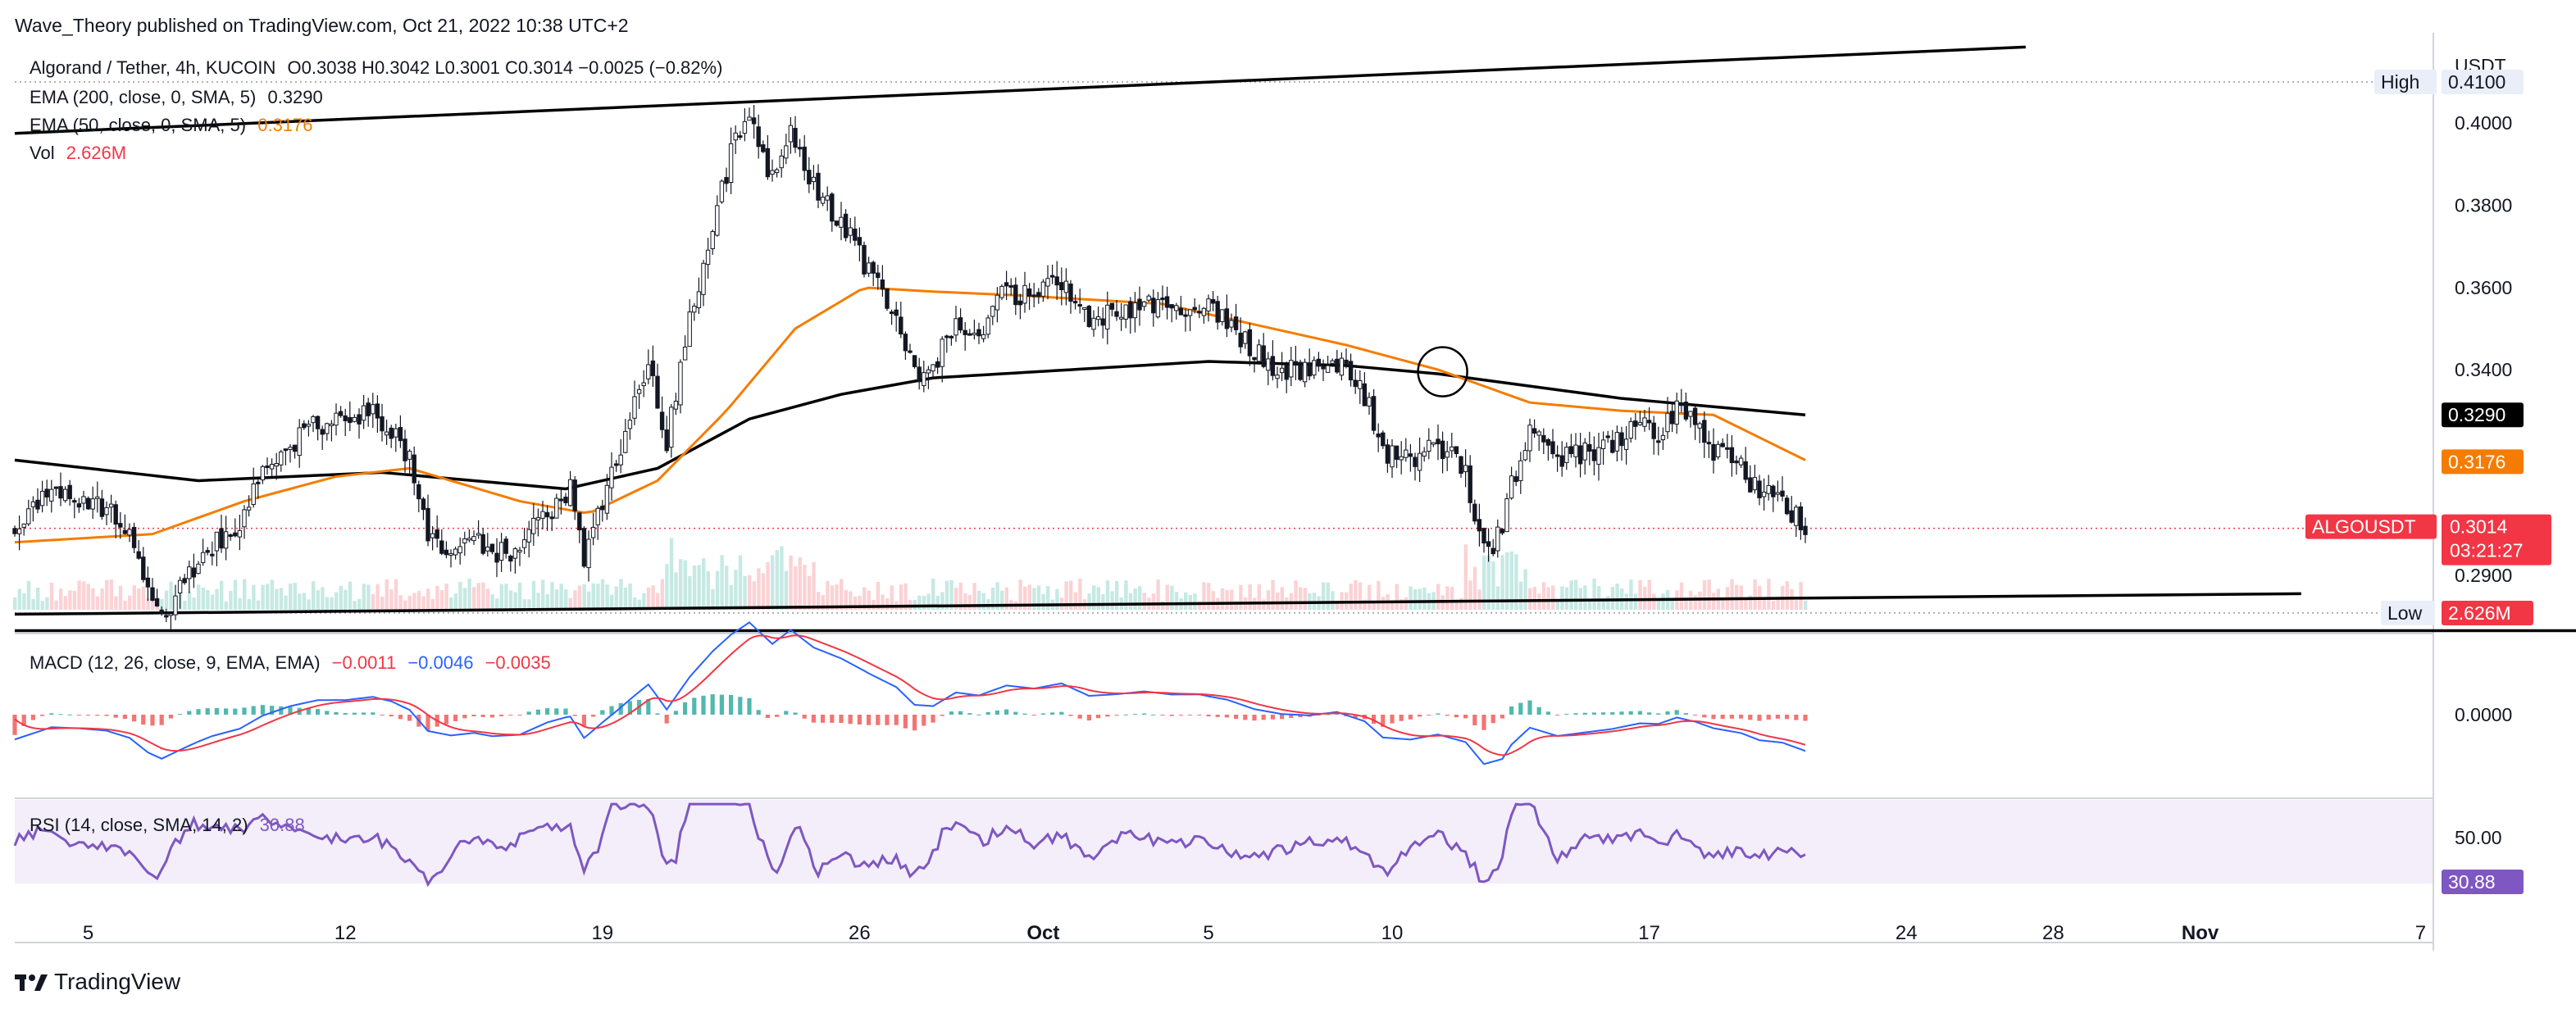  Describe the element at coordinates (176, 97) in the screenshot. I see `legend-ema200: EMA (200, close, 0, SMA, 5) 0.3290` at that location.